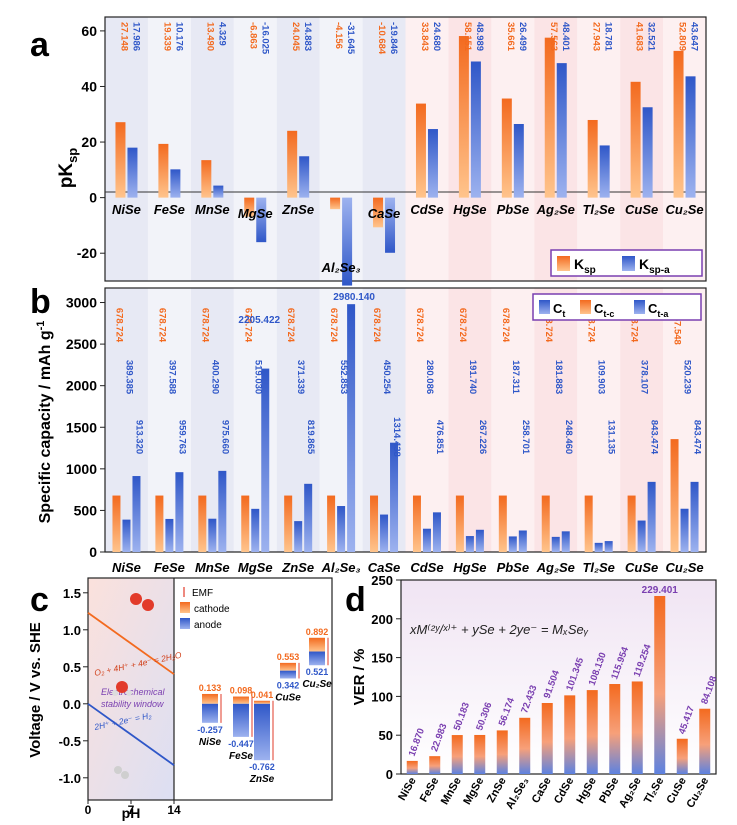 The height and width of the screenshot is (825, 737). Describe the element at coordinates (608, 37) in the screenshot. I see `label-ksp-a-tl2se: 18.781` at that location.